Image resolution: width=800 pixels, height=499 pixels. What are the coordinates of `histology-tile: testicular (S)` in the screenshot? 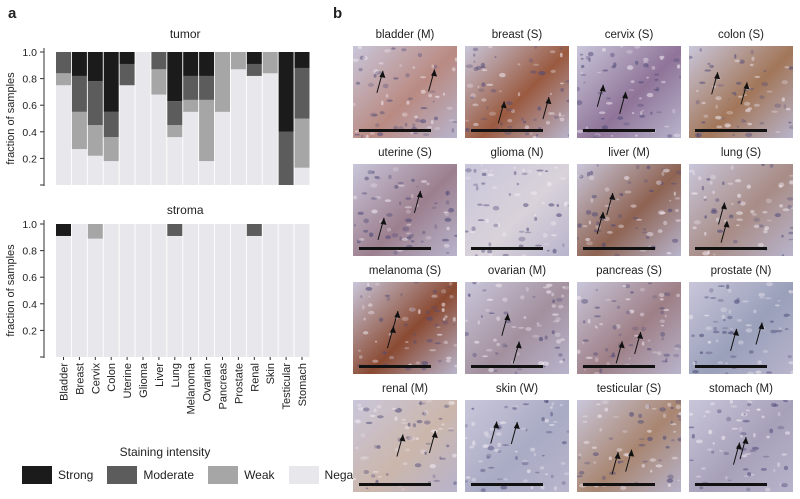 It's located at (629, 435).